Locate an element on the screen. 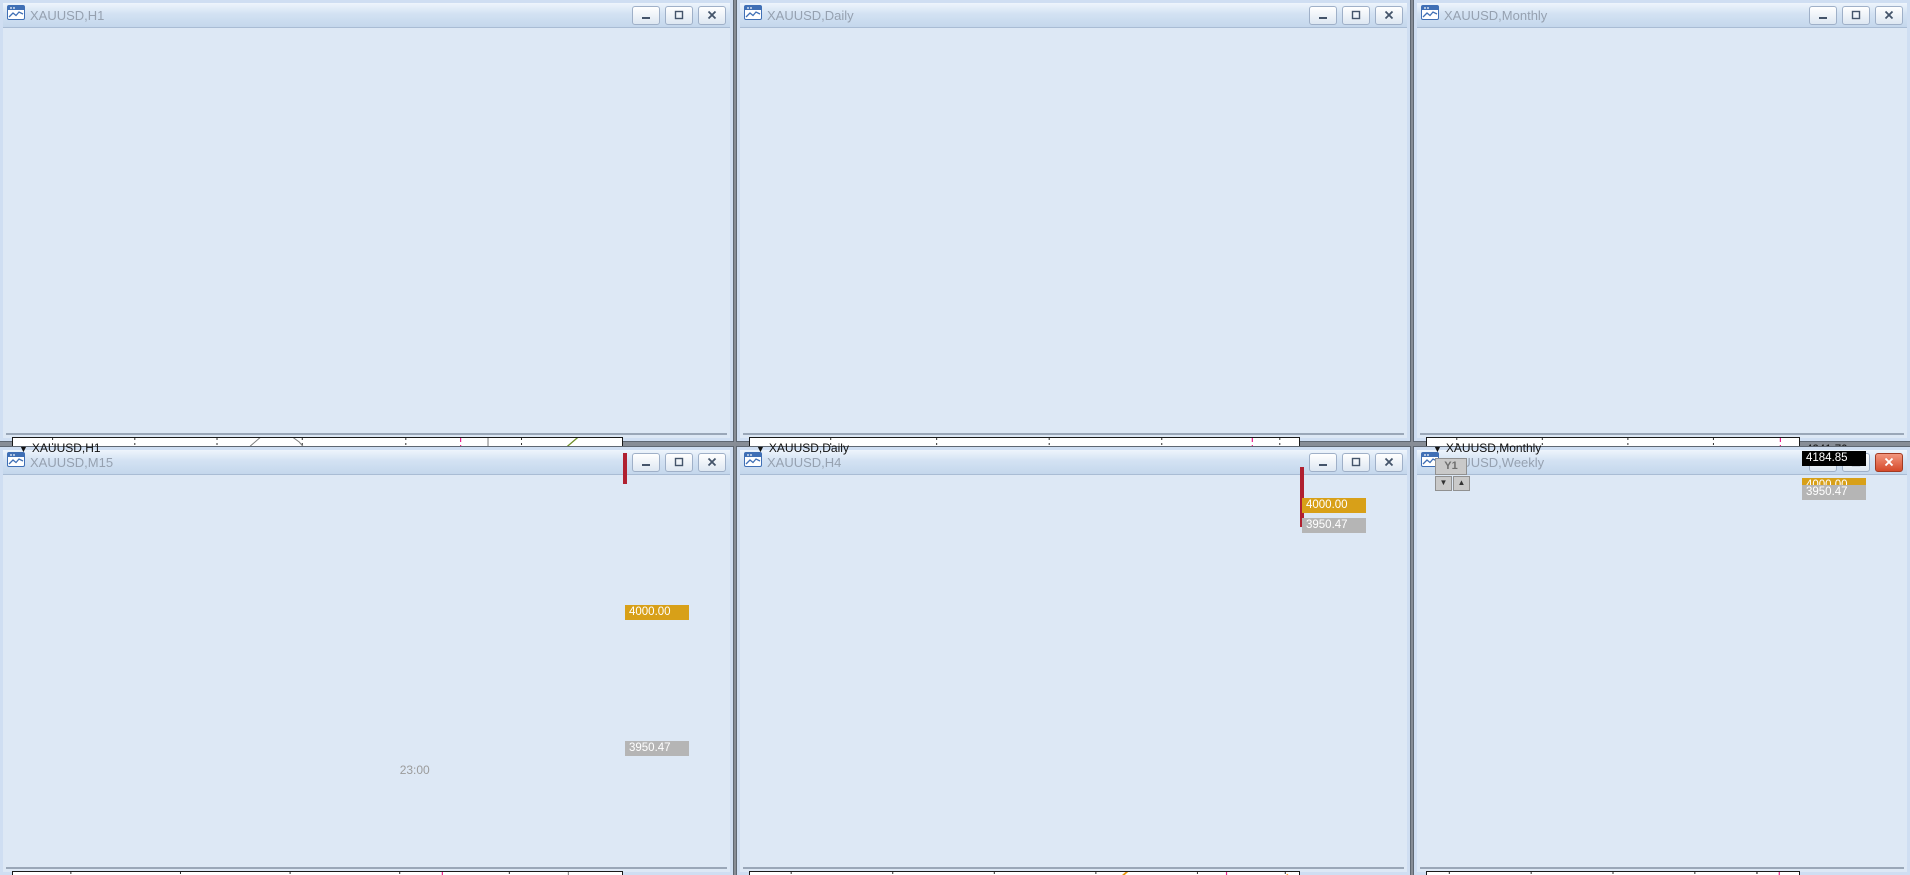 The width and height of the screenshot is (1910, 875). window-titlebar: XAUUSD,M15 is located at coordinates (366, 462).